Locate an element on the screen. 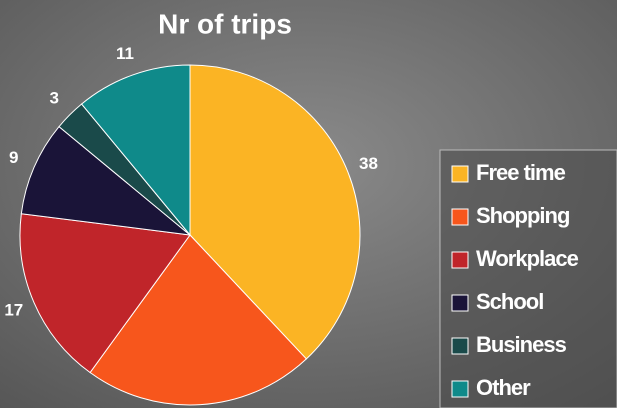 The image size is (617, 408). legend-label: School is located at coordinates (509, 301).